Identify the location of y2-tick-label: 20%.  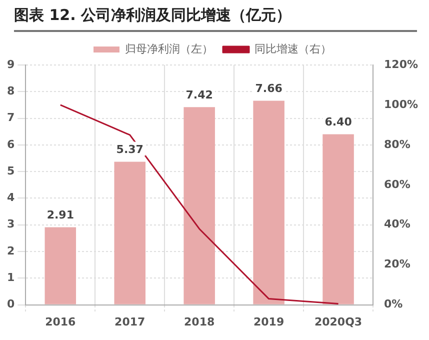
(397, 264).